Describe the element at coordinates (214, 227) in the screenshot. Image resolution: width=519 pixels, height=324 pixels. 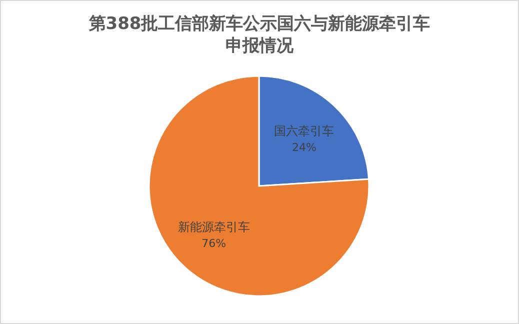
I see `slice-label: 新能源牵引车` at that location.